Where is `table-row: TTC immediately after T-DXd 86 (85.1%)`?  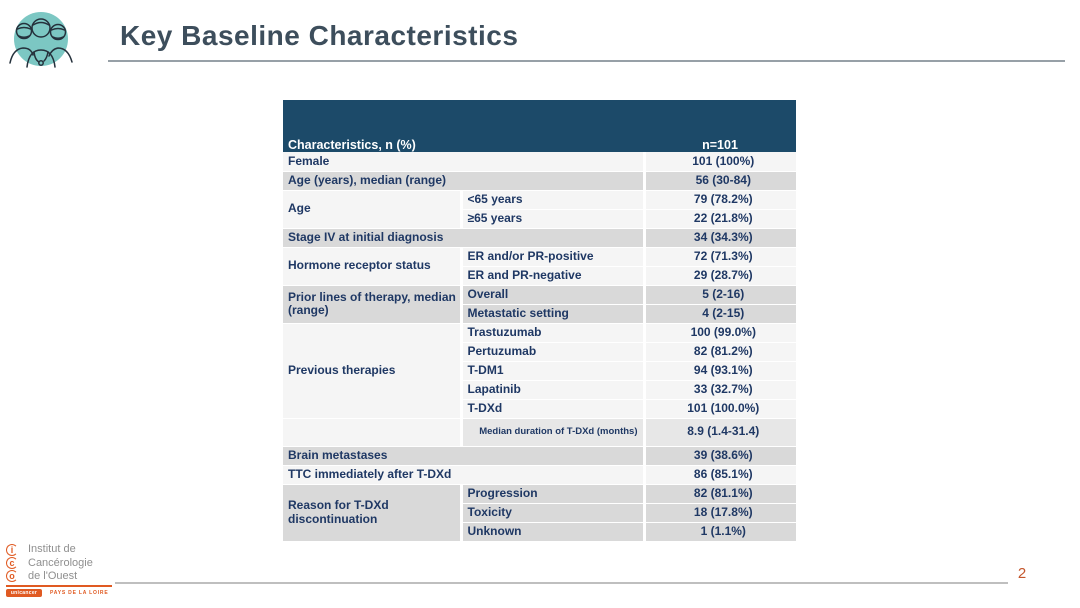
table-row: TTC immediately after T-DXd 86 (85.1%) is located at coordinates (540, 475).